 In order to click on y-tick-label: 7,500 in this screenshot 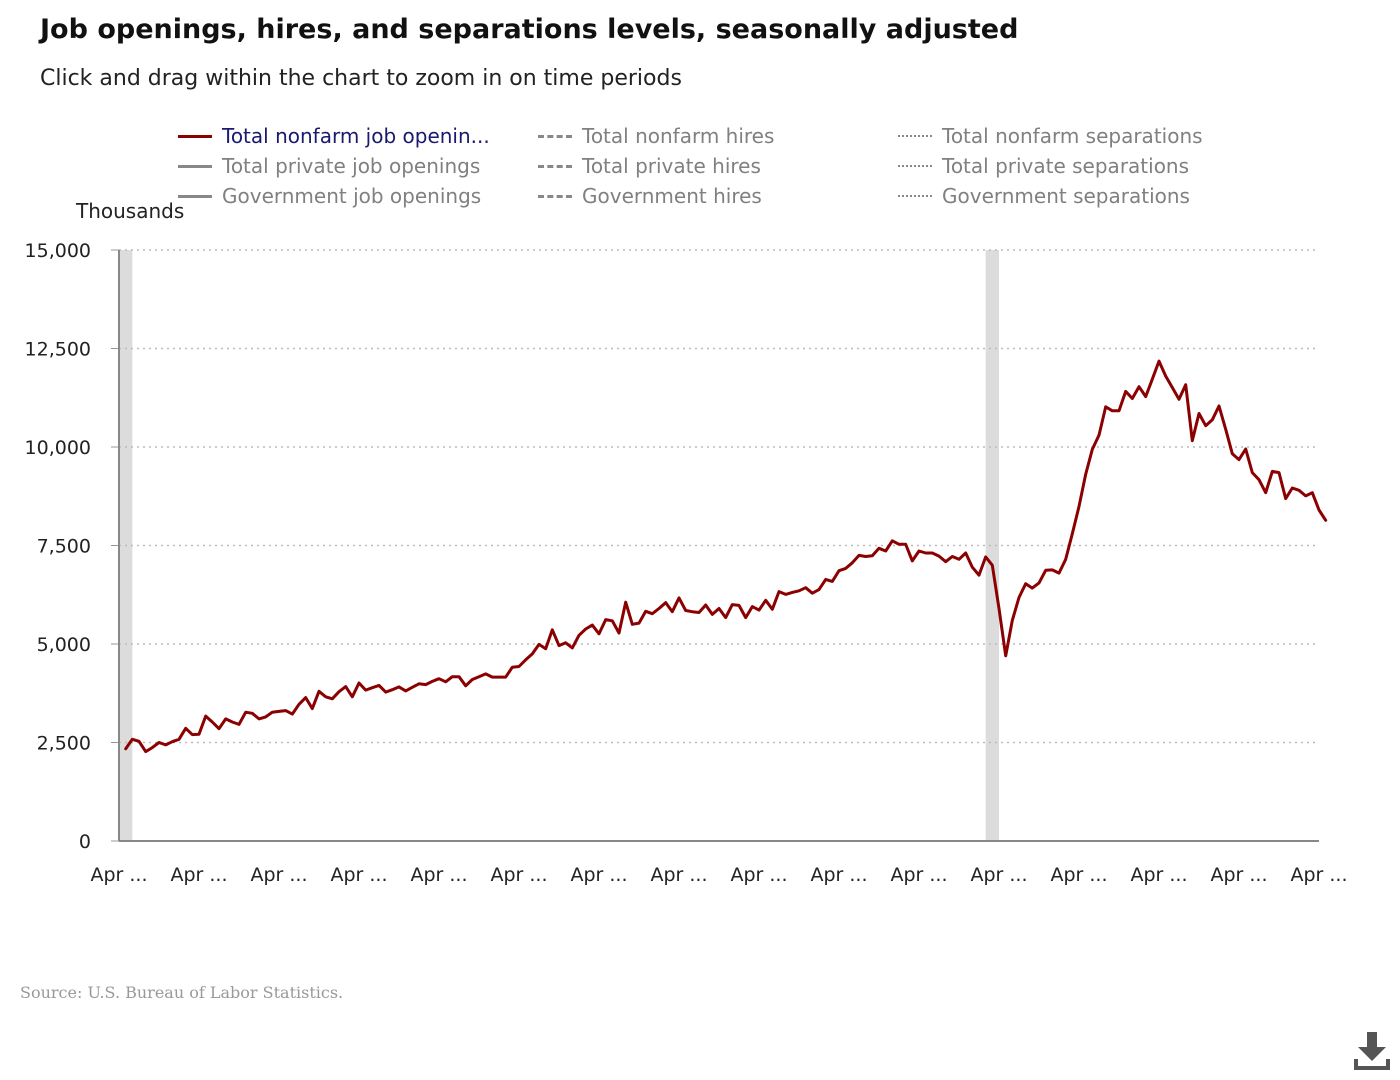, I will do `click(64, 547)`.